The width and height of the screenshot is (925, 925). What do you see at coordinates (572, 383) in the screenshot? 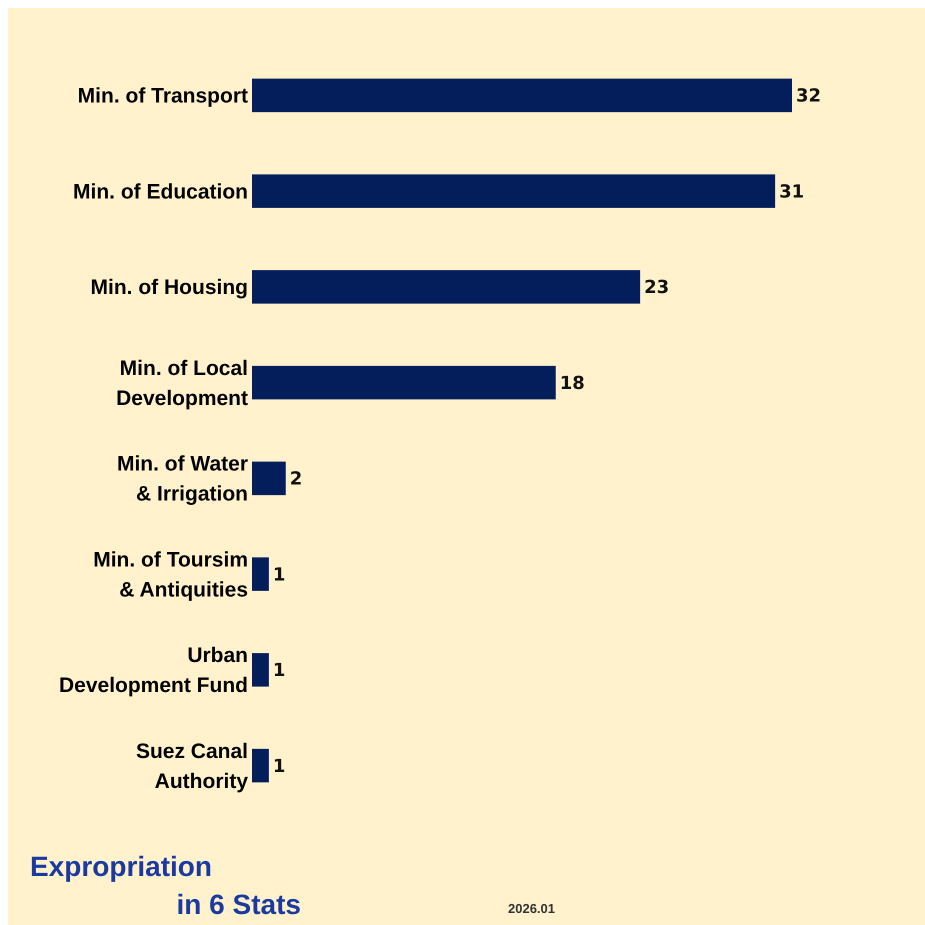
I see `data-label: 18` at bounding box center [572, 383].